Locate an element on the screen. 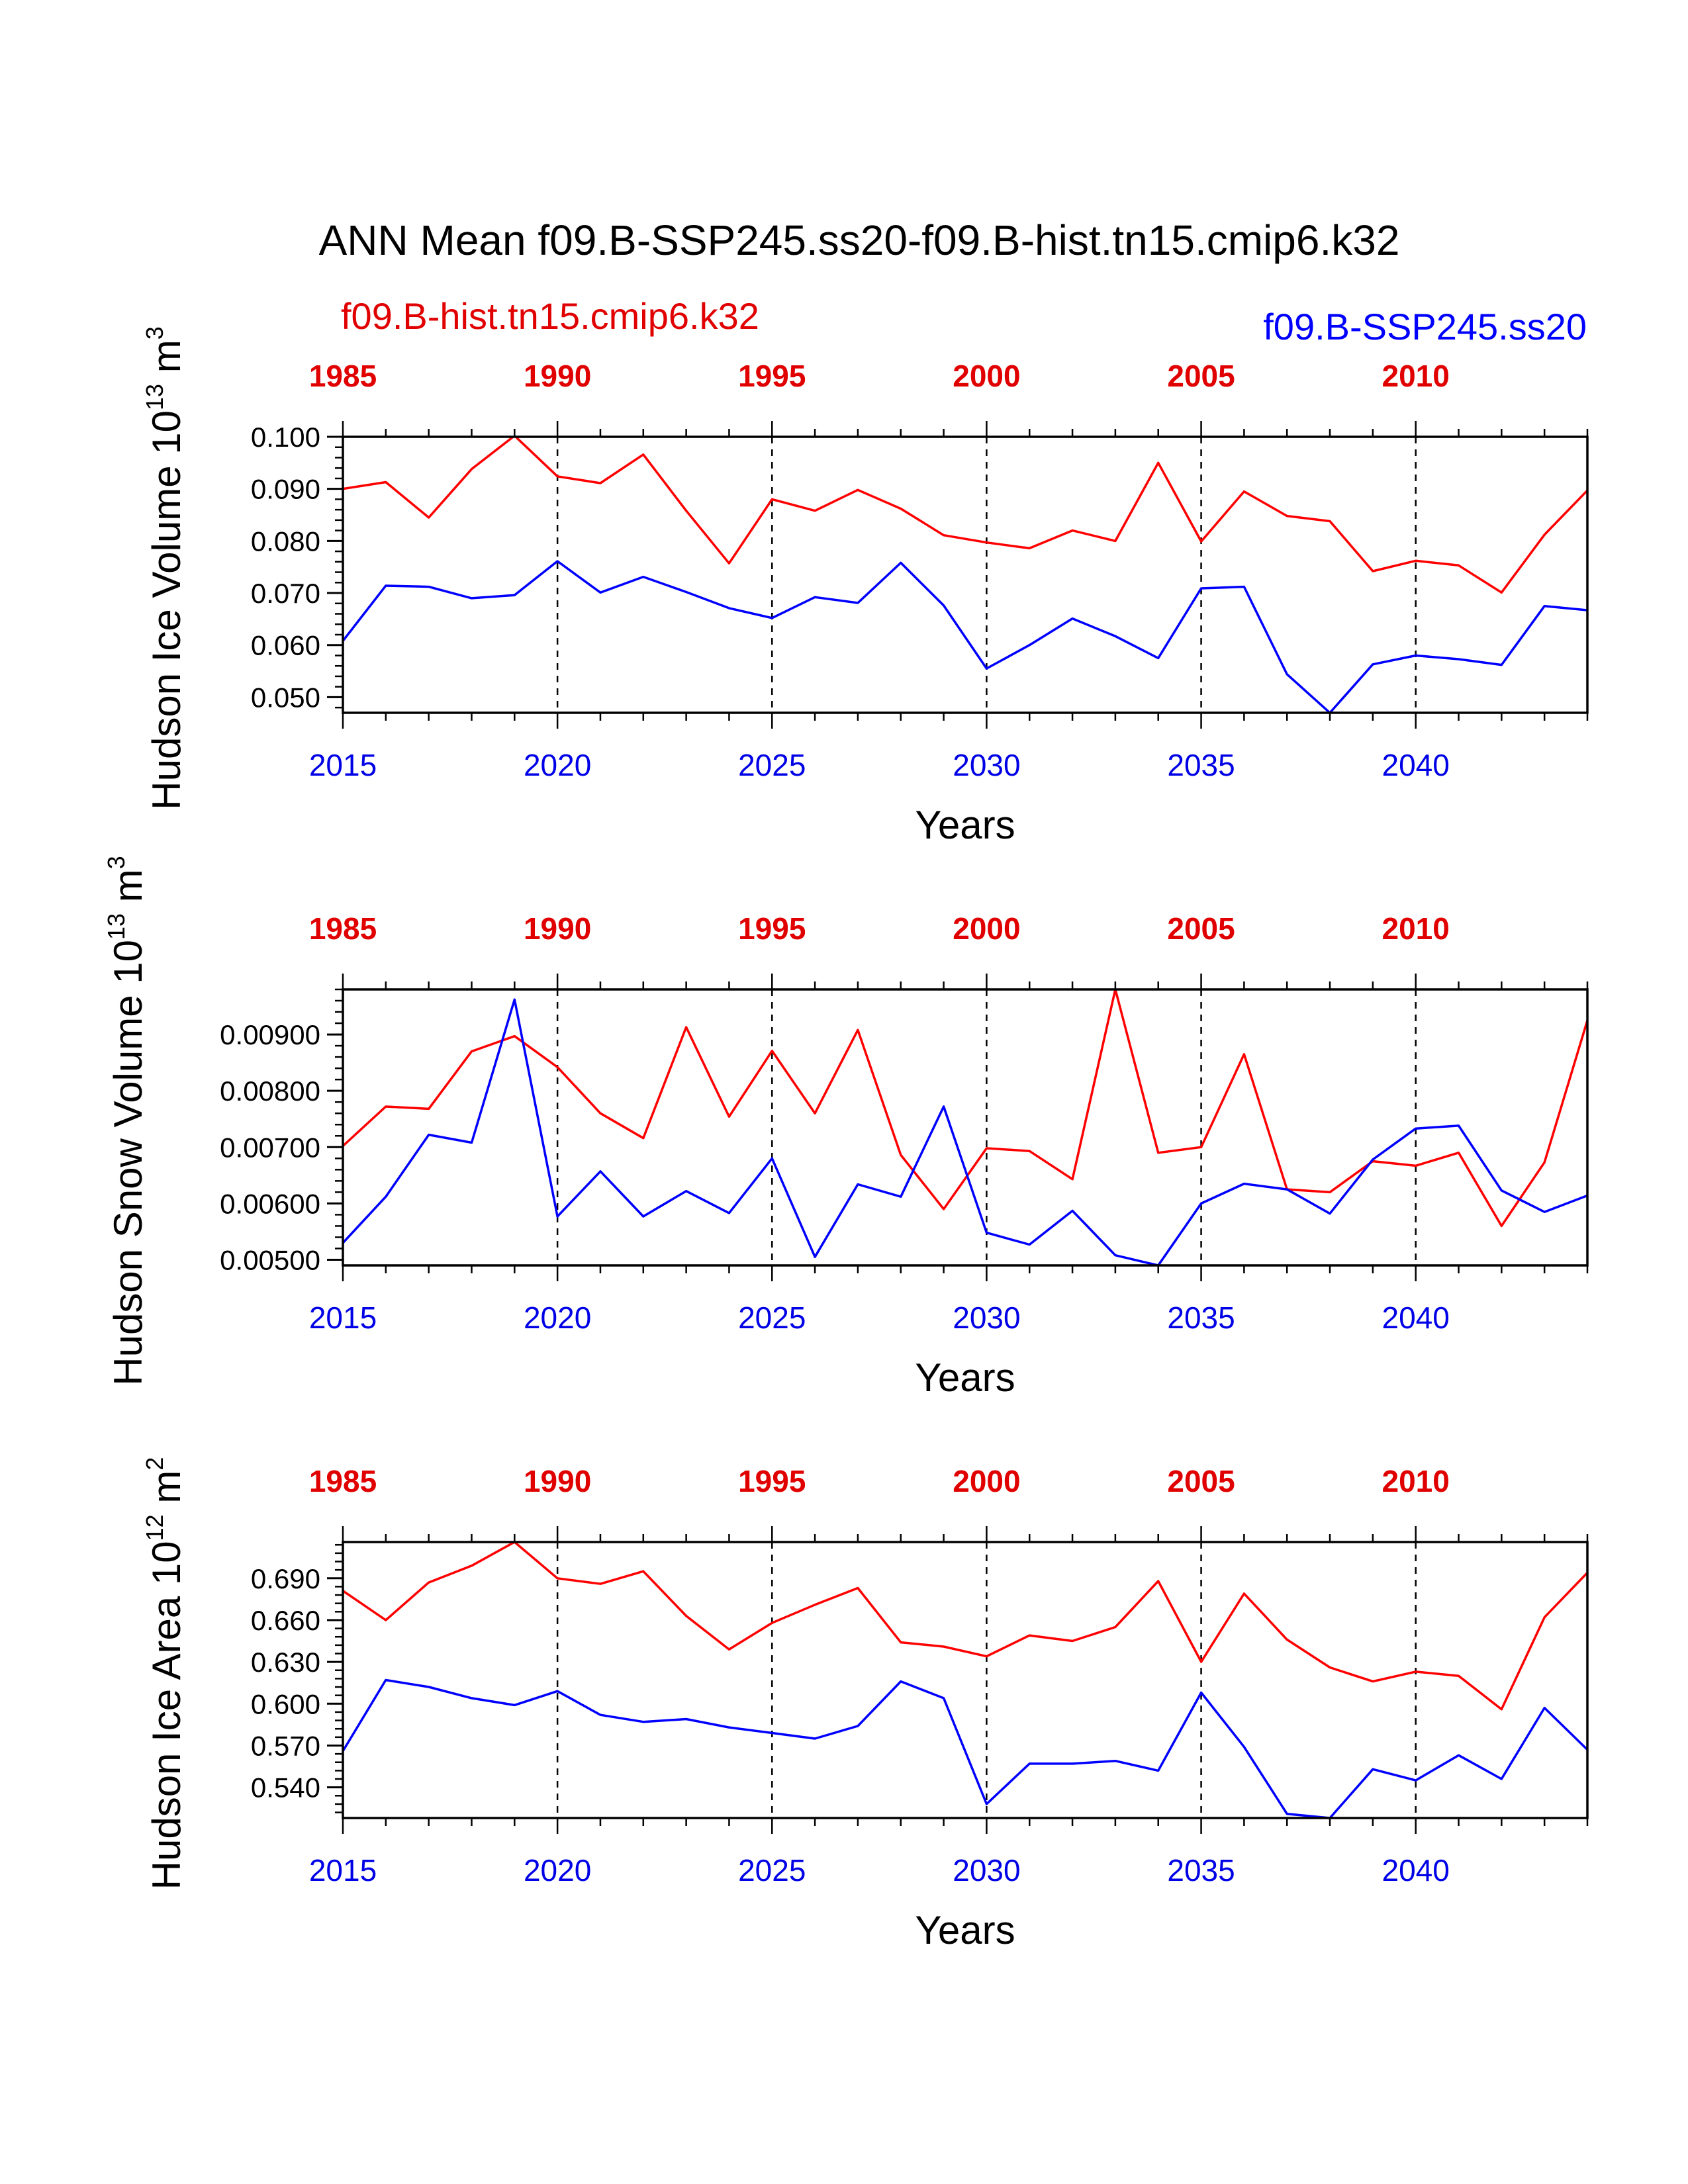 The width and height of the screenshot is (1688, 2184). y-tick-label: 0.00700 is located at coordinates (270, 1147).